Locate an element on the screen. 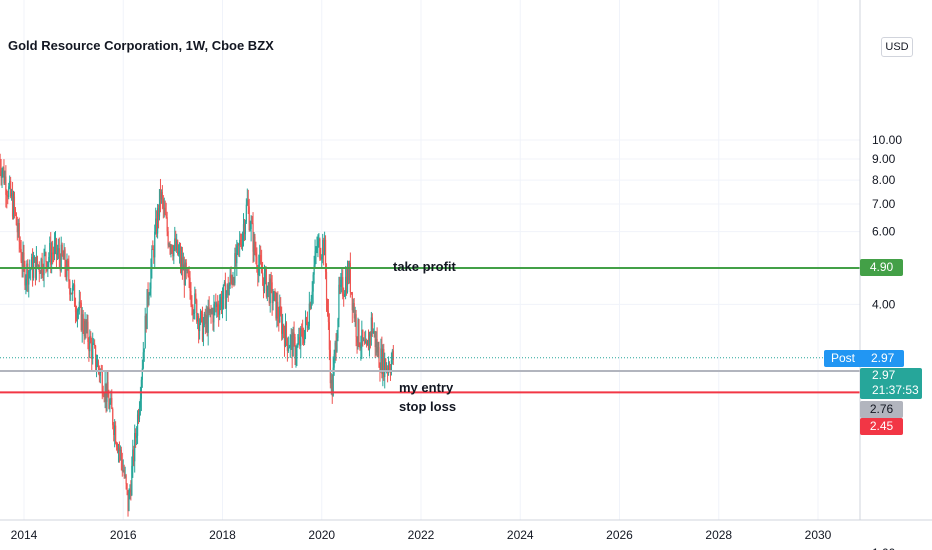 The image size is (932, 550). x-tick-label: 2024 is located at coordinates (520, 535).